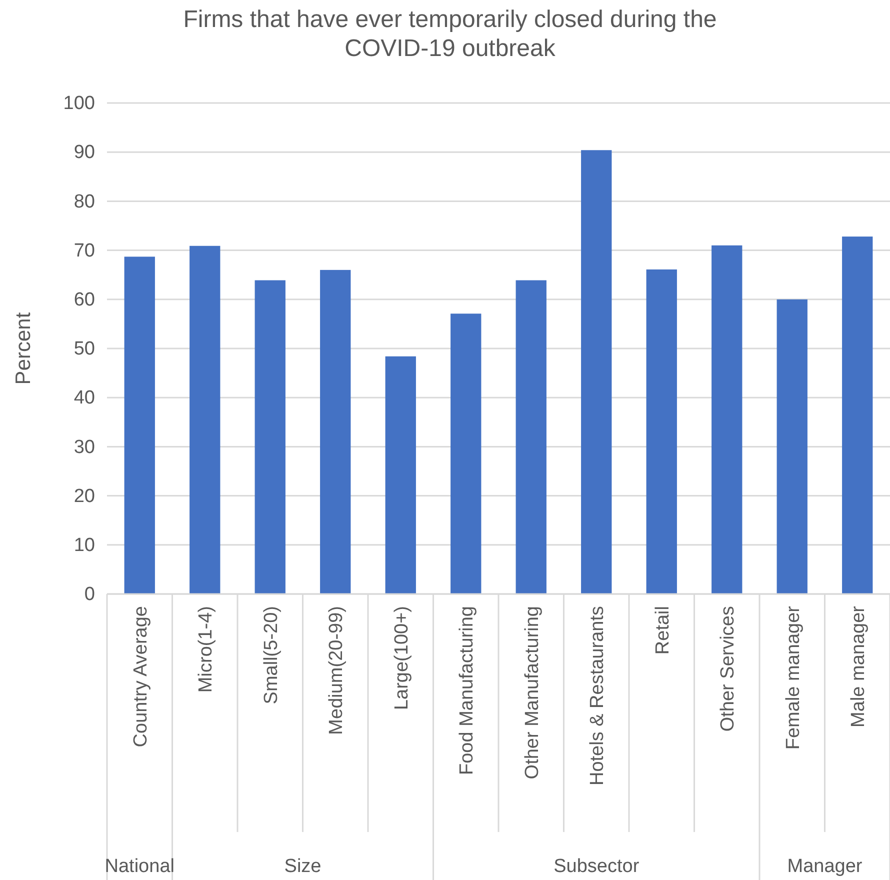 This screenshot has width=890, height=880. I want to click on x-tick-label: Food Manufacturing, so click(467, 690).